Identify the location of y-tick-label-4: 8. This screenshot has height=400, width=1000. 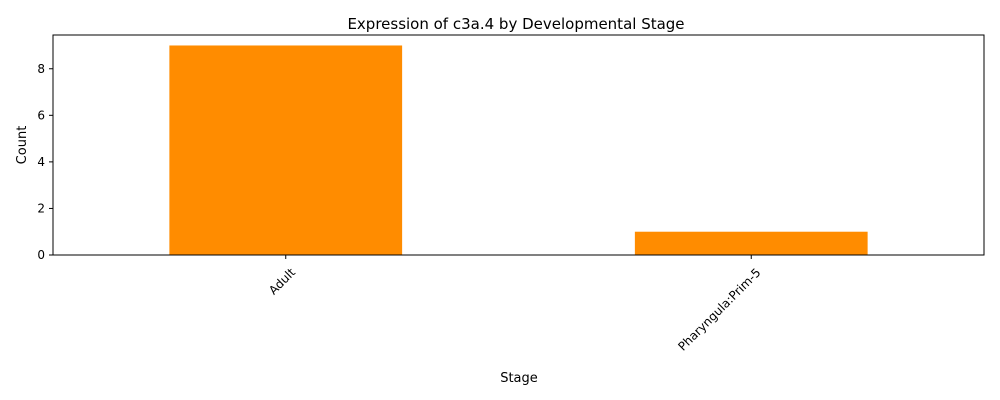
(41, 69).